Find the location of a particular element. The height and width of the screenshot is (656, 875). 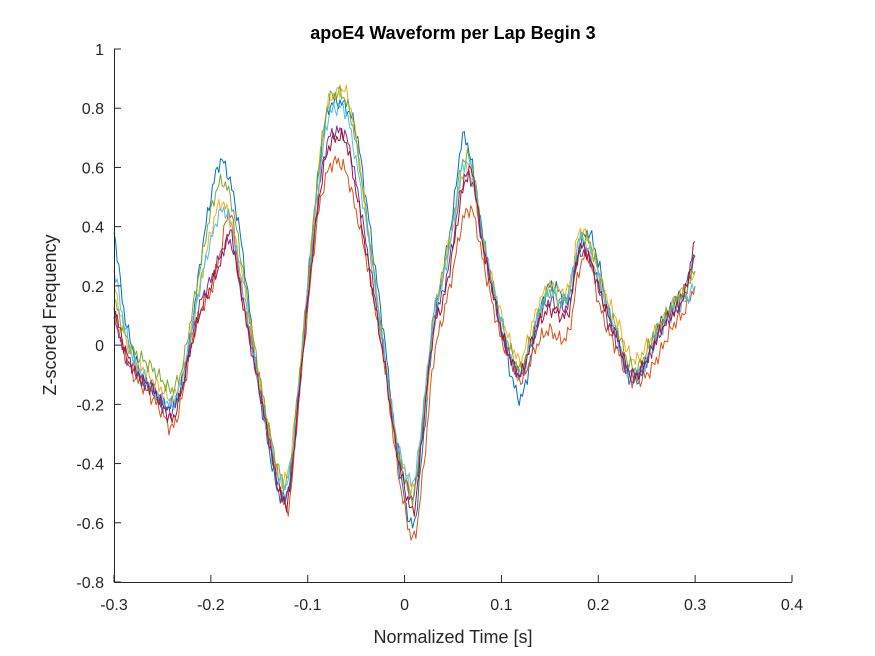

x-tick-label: 0.1 is located at coordinates (501, 605).